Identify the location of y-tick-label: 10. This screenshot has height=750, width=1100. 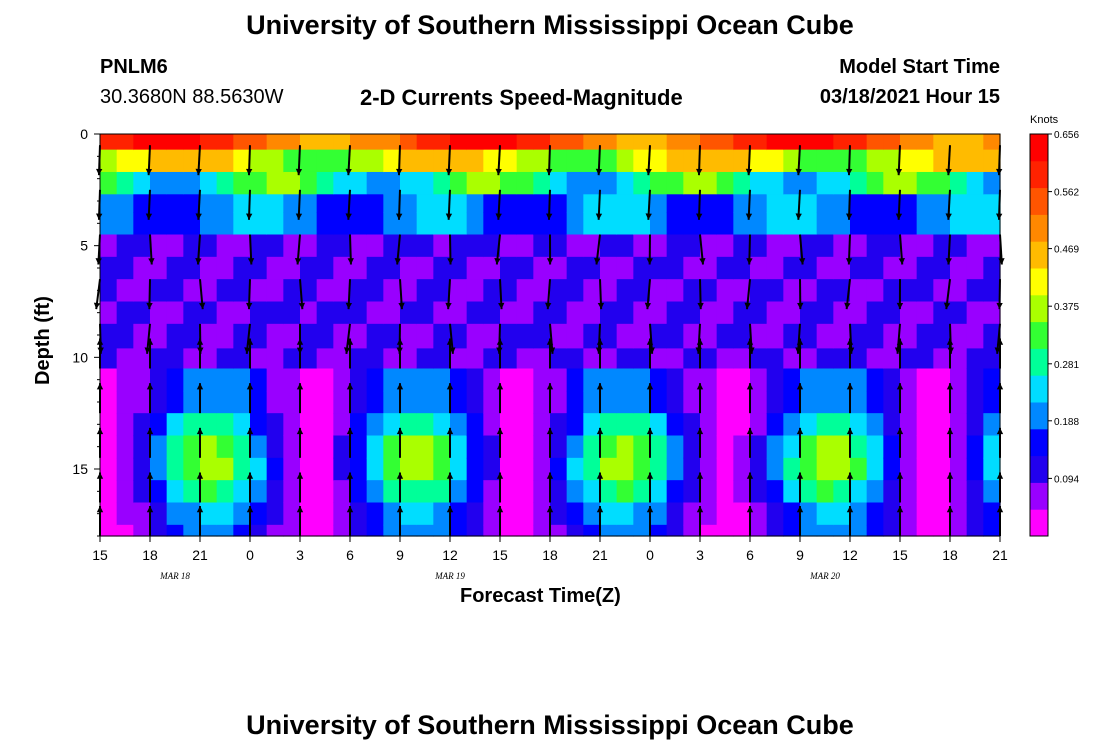
(80, 357).